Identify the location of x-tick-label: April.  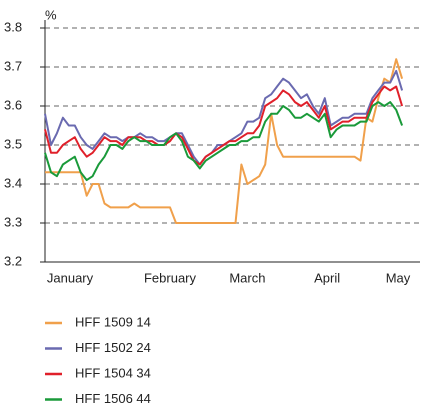
(327, 277).